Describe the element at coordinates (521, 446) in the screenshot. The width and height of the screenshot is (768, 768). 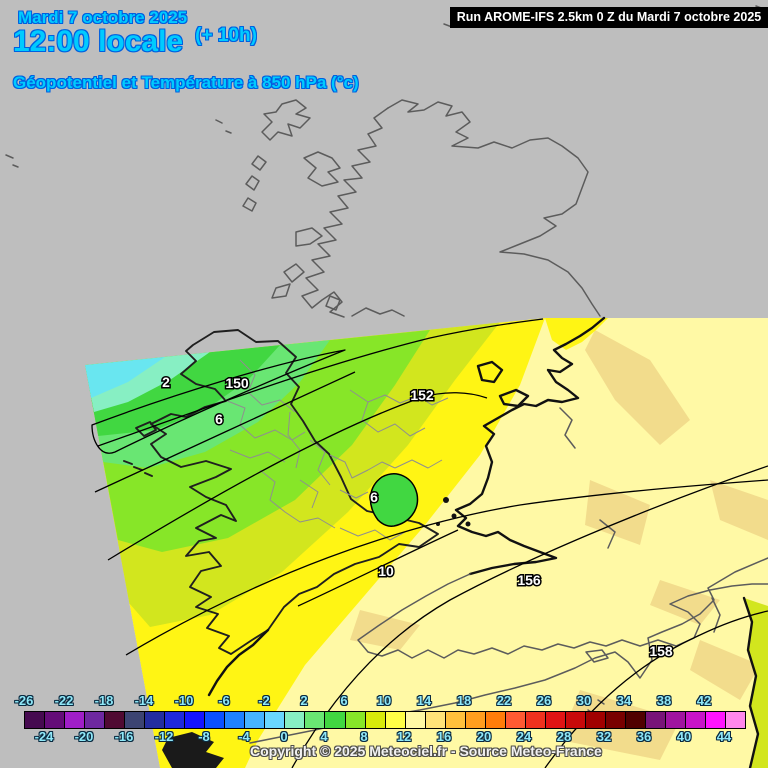
I see `england-wales-coastline` at that location.